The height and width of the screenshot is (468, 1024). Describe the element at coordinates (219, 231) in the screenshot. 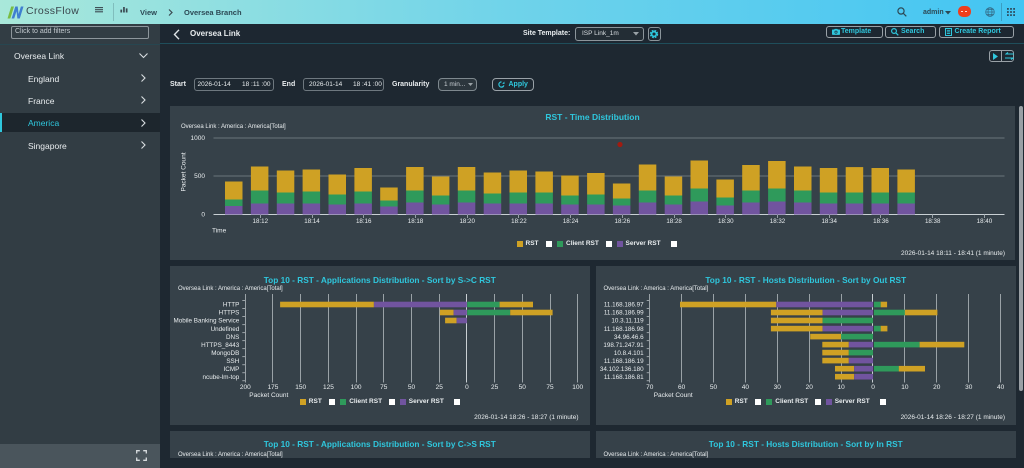

I see `svg-text: Time` at that location.